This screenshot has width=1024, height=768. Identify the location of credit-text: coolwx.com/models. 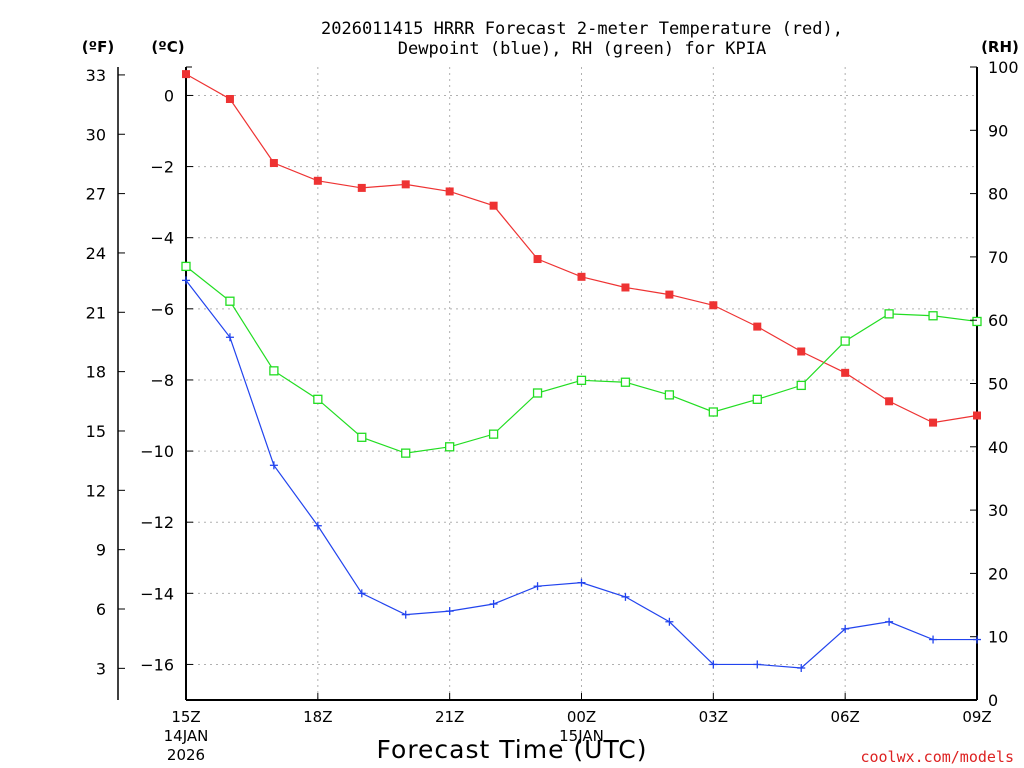
(937, 757).